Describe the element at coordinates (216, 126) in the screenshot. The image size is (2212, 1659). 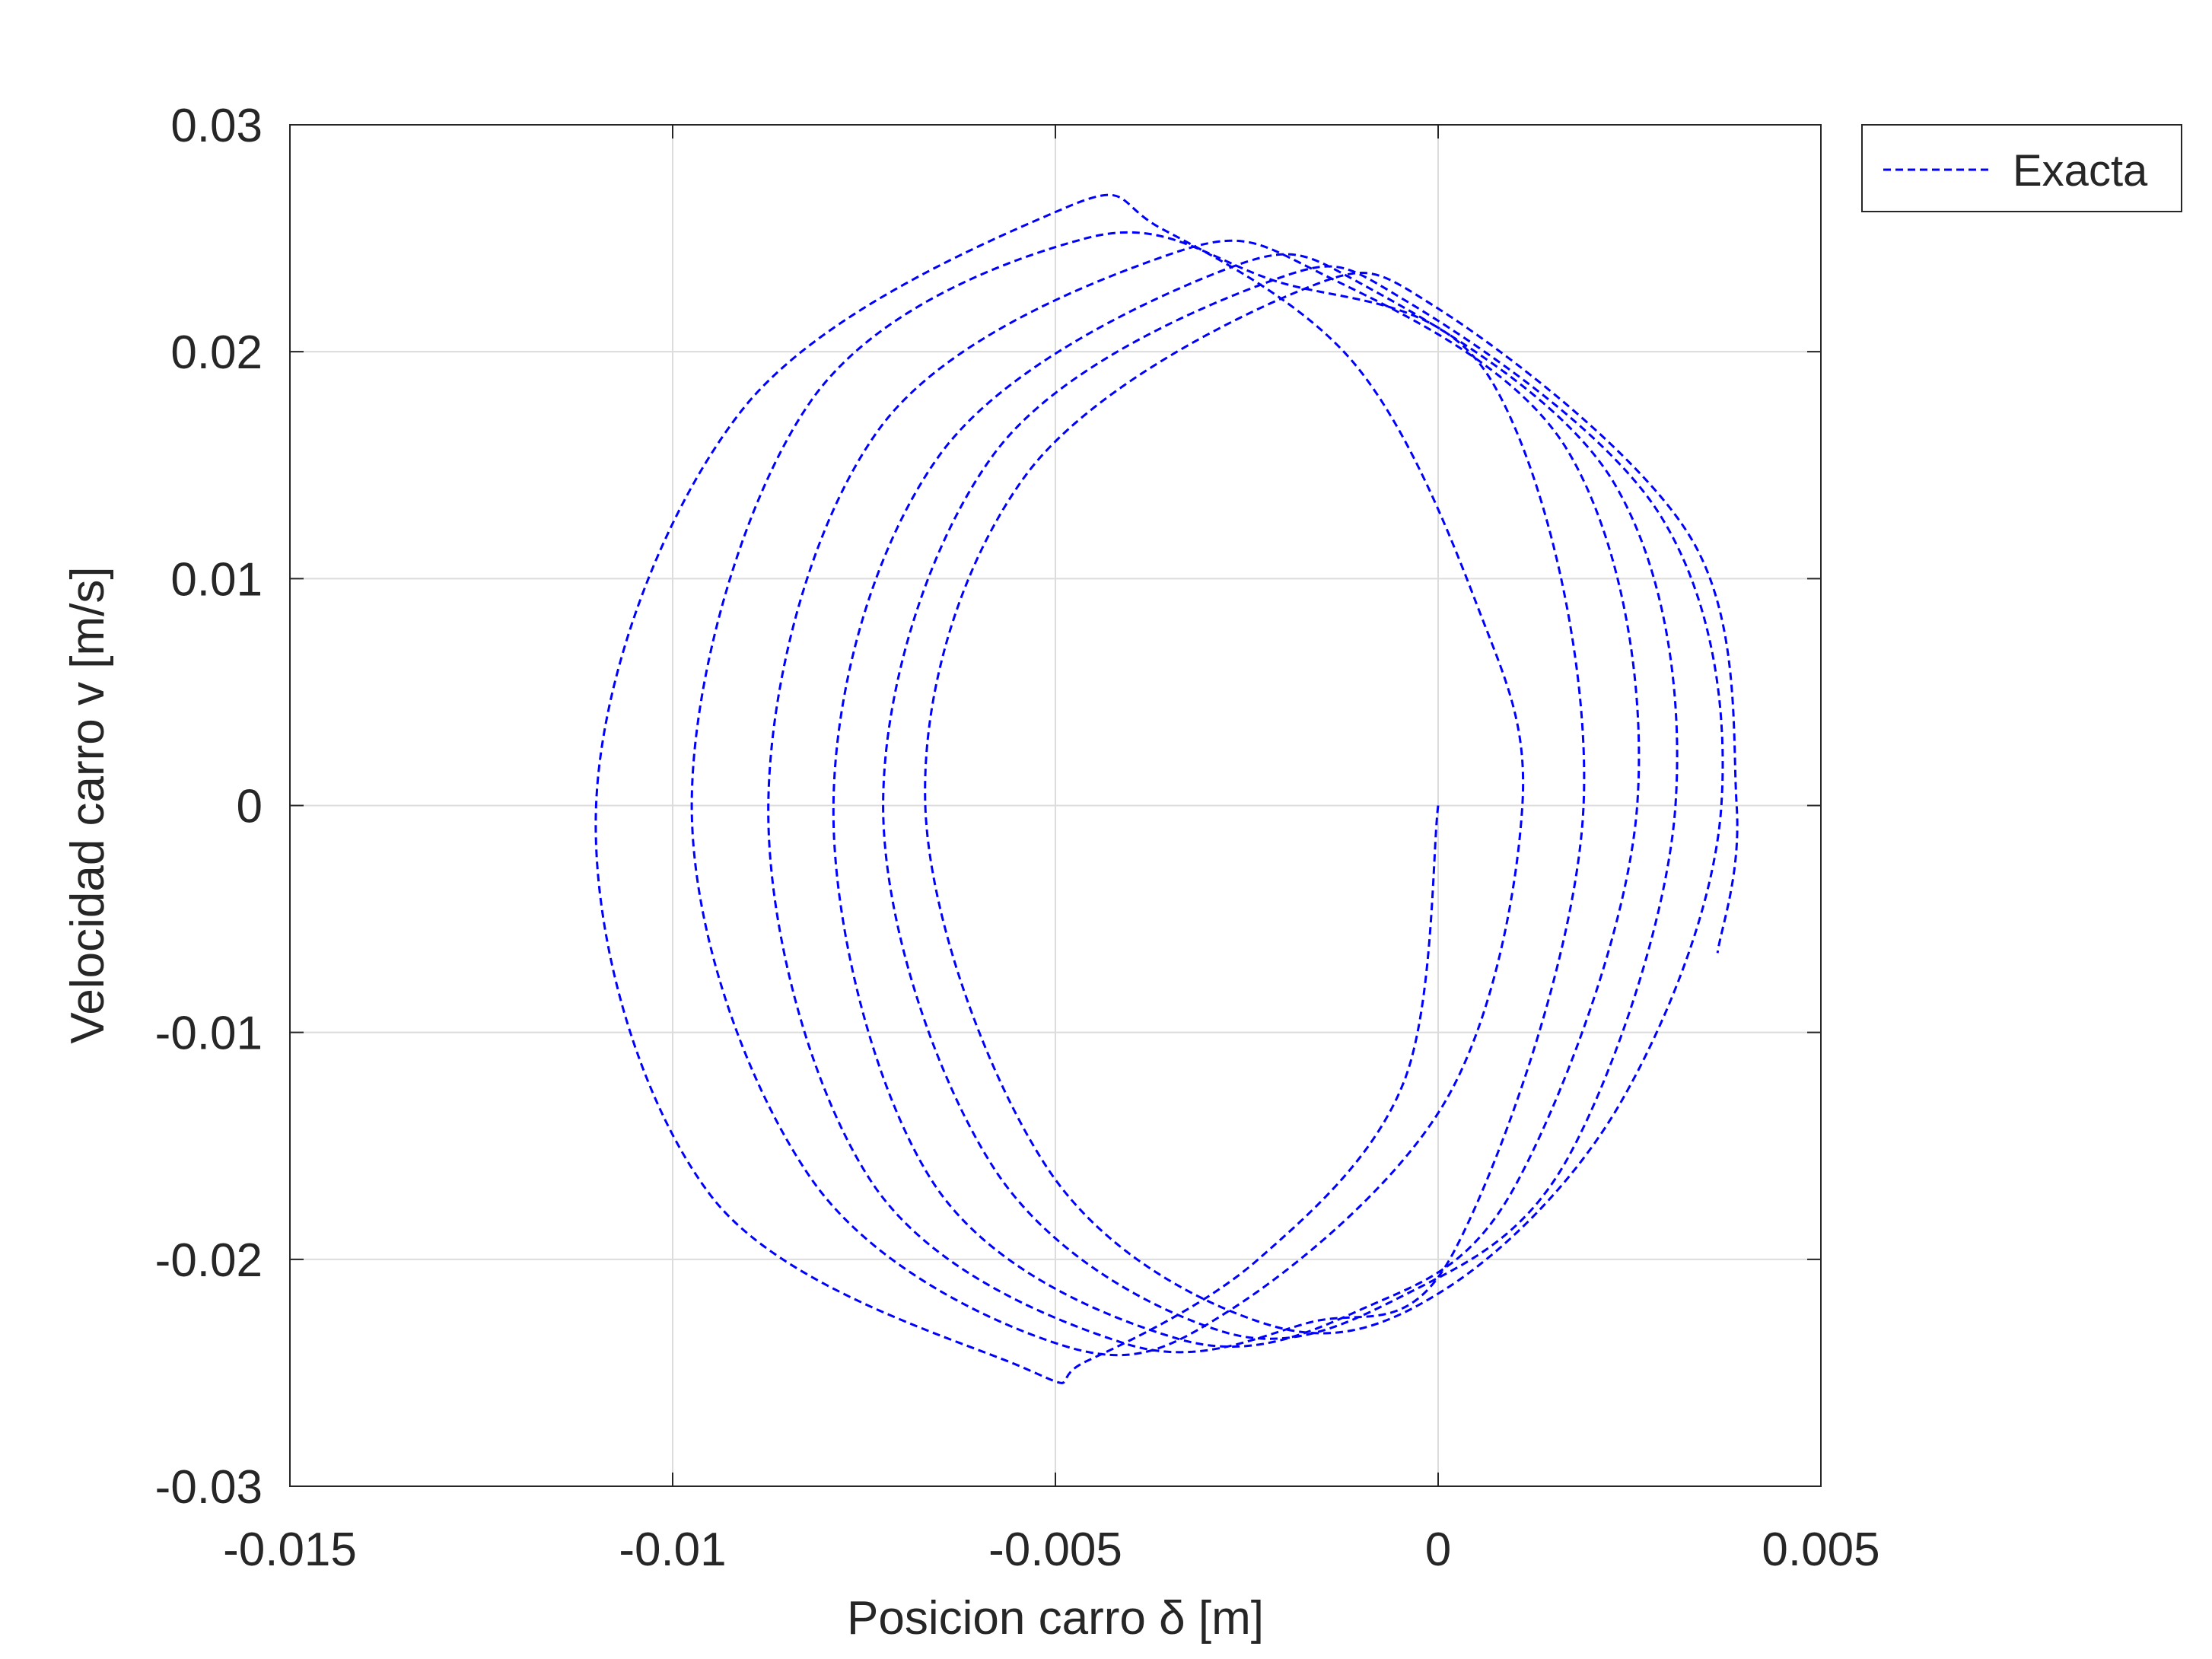
I see `y-tick-label: 0.03` at that location.